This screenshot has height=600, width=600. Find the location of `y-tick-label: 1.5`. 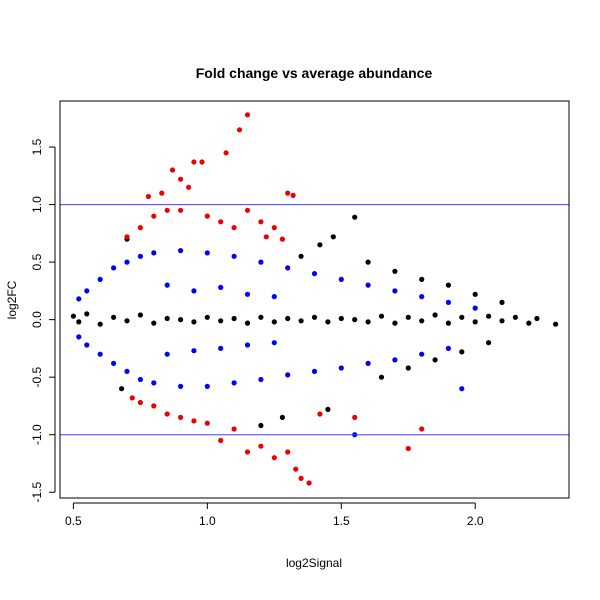

y-tick-label: 1.5 is located at coordinates (37, 146).